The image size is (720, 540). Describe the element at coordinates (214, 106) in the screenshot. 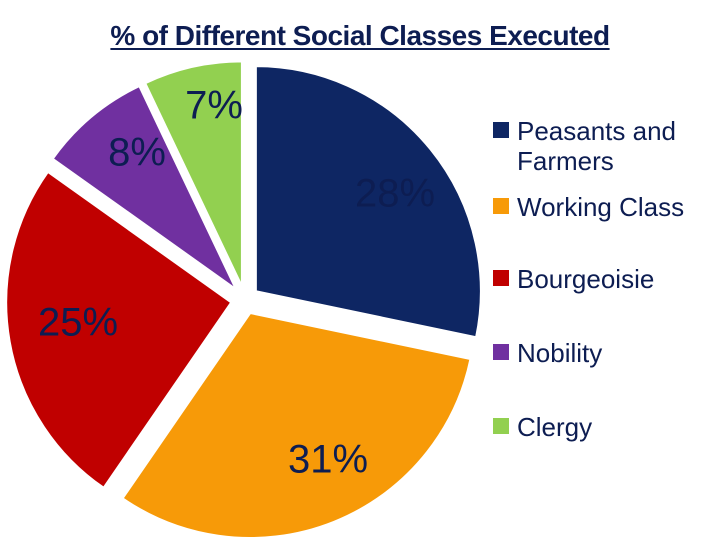

I see `slice-label: 7%` at that location.